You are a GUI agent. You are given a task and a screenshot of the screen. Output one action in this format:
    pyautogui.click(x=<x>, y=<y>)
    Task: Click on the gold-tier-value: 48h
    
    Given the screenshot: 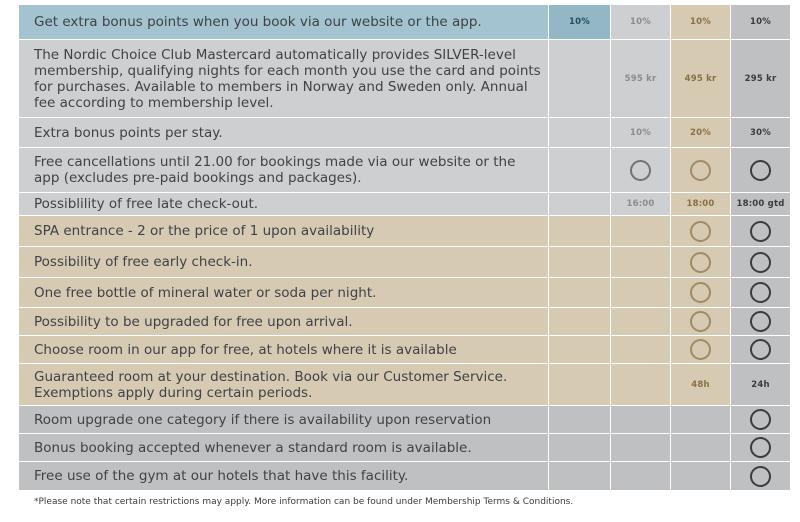 What is the action you would take?
    pyautogui.click(x=700, y=384)
    